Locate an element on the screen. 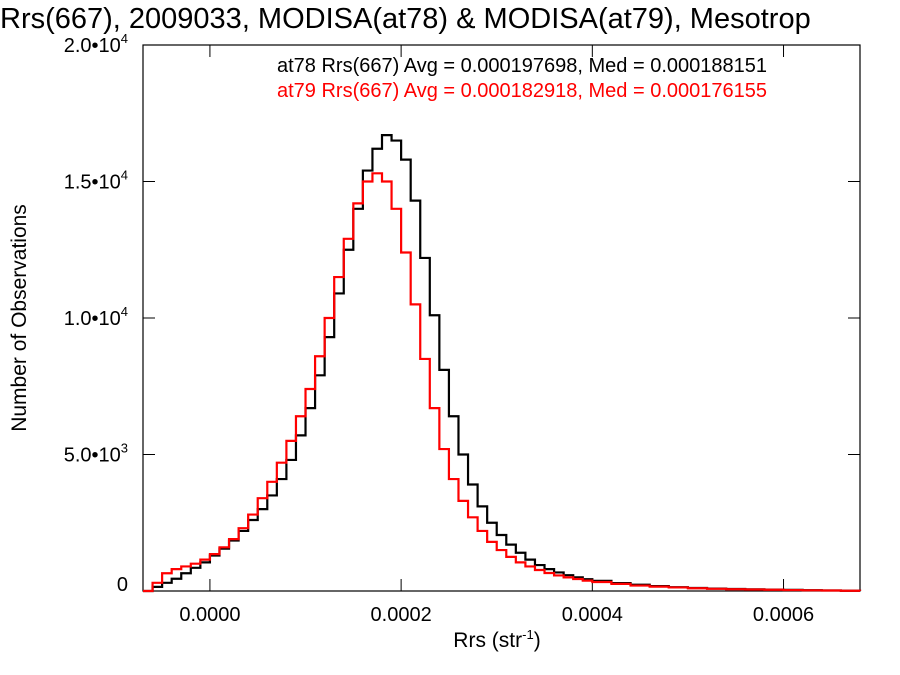 This screenshot has height=675, width=900. x-tick-label: 0.0002 is located at coordinates (401, 615).